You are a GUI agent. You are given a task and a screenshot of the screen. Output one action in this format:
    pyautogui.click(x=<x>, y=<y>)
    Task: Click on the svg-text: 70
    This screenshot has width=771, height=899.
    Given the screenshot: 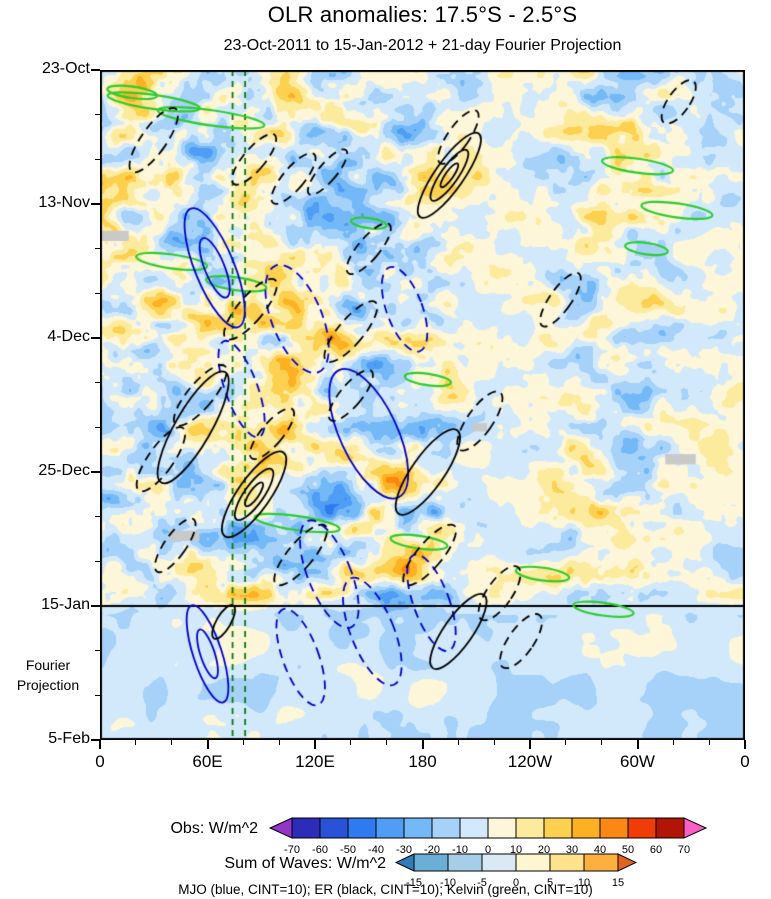 What is the action you would take?
    pyautogui.click(x=684, y=850)
    